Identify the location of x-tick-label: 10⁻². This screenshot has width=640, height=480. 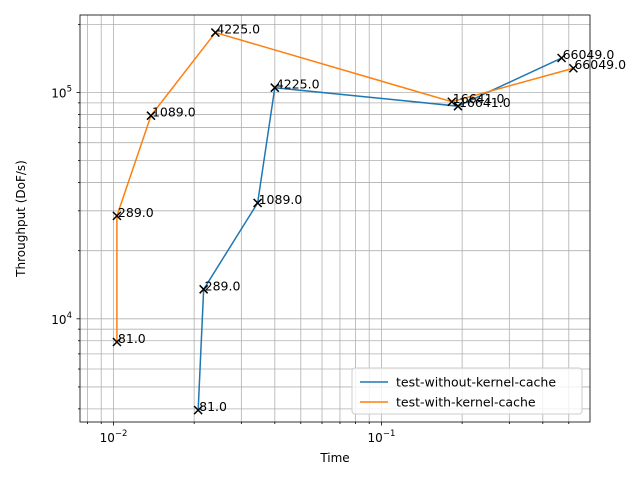
(114, 437).